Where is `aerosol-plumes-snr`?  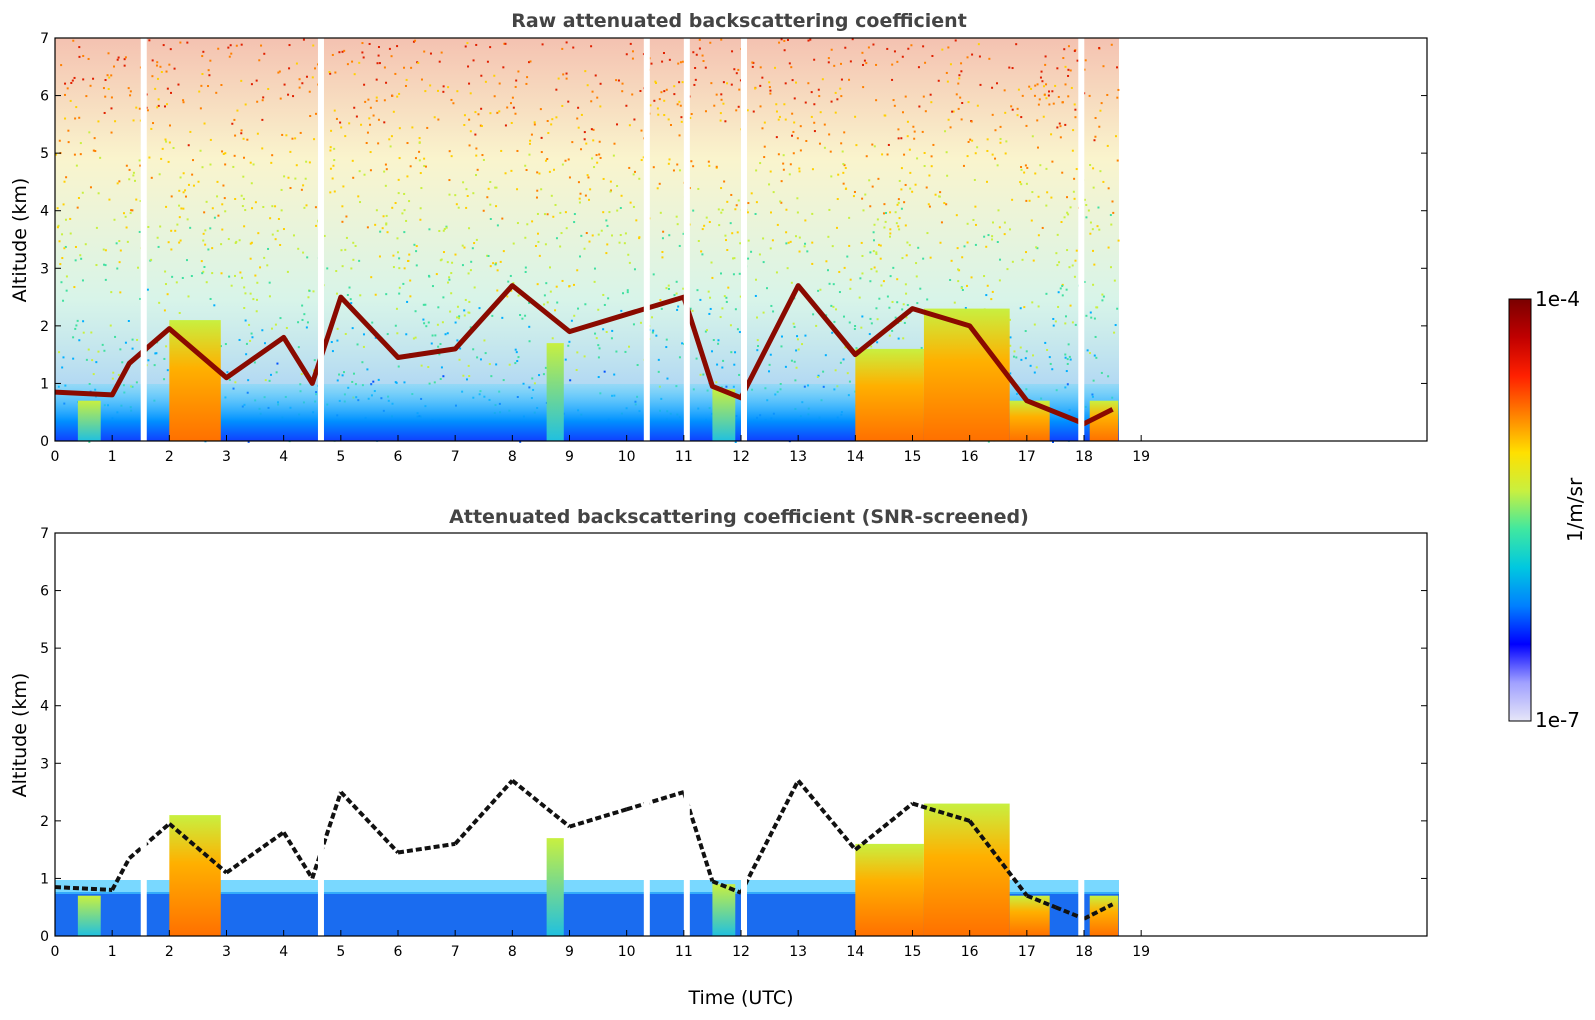
aerosol-plumes-snr is located at coordinates (598, 869).